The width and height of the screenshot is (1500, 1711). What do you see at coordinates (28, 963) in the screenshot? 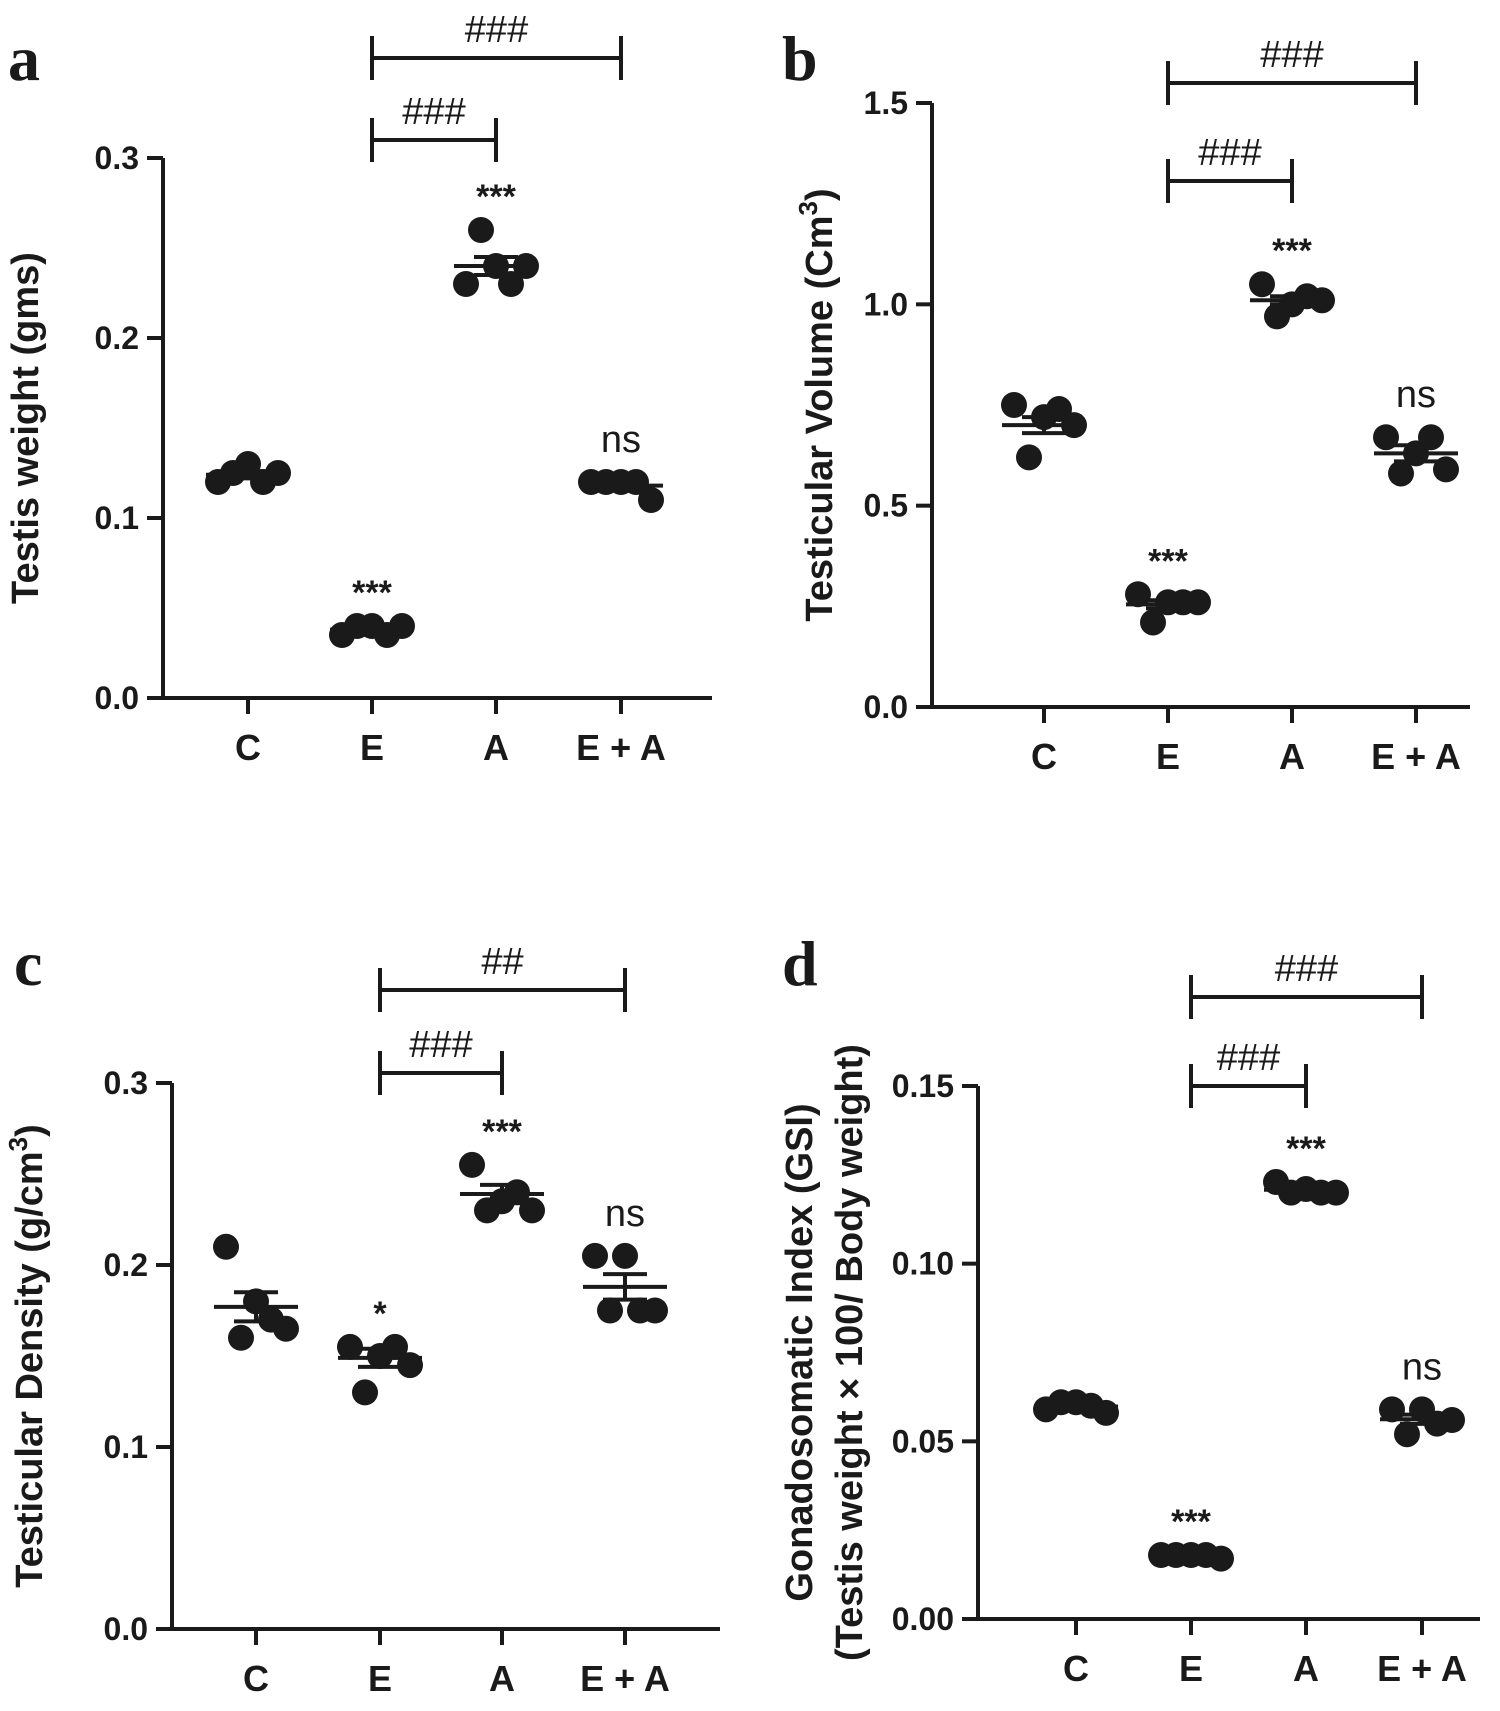
I see `panel-letter-c: c` at bounding box center [28, 963].